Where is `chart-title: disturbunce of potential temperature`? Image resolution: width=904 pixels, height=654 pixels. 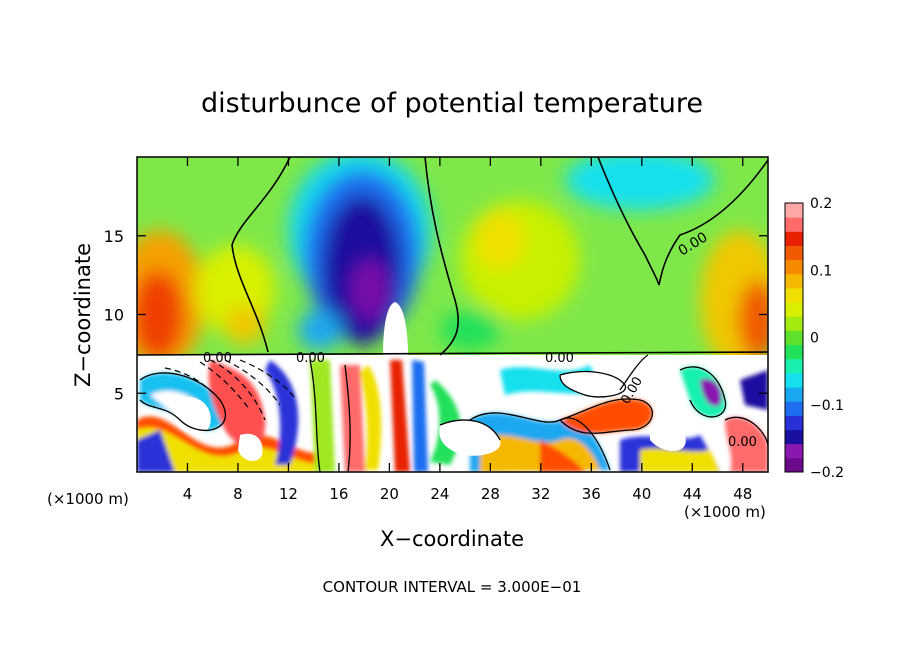 chart-title: disturbunce of potential temperature is located at coordinates (452, 103).